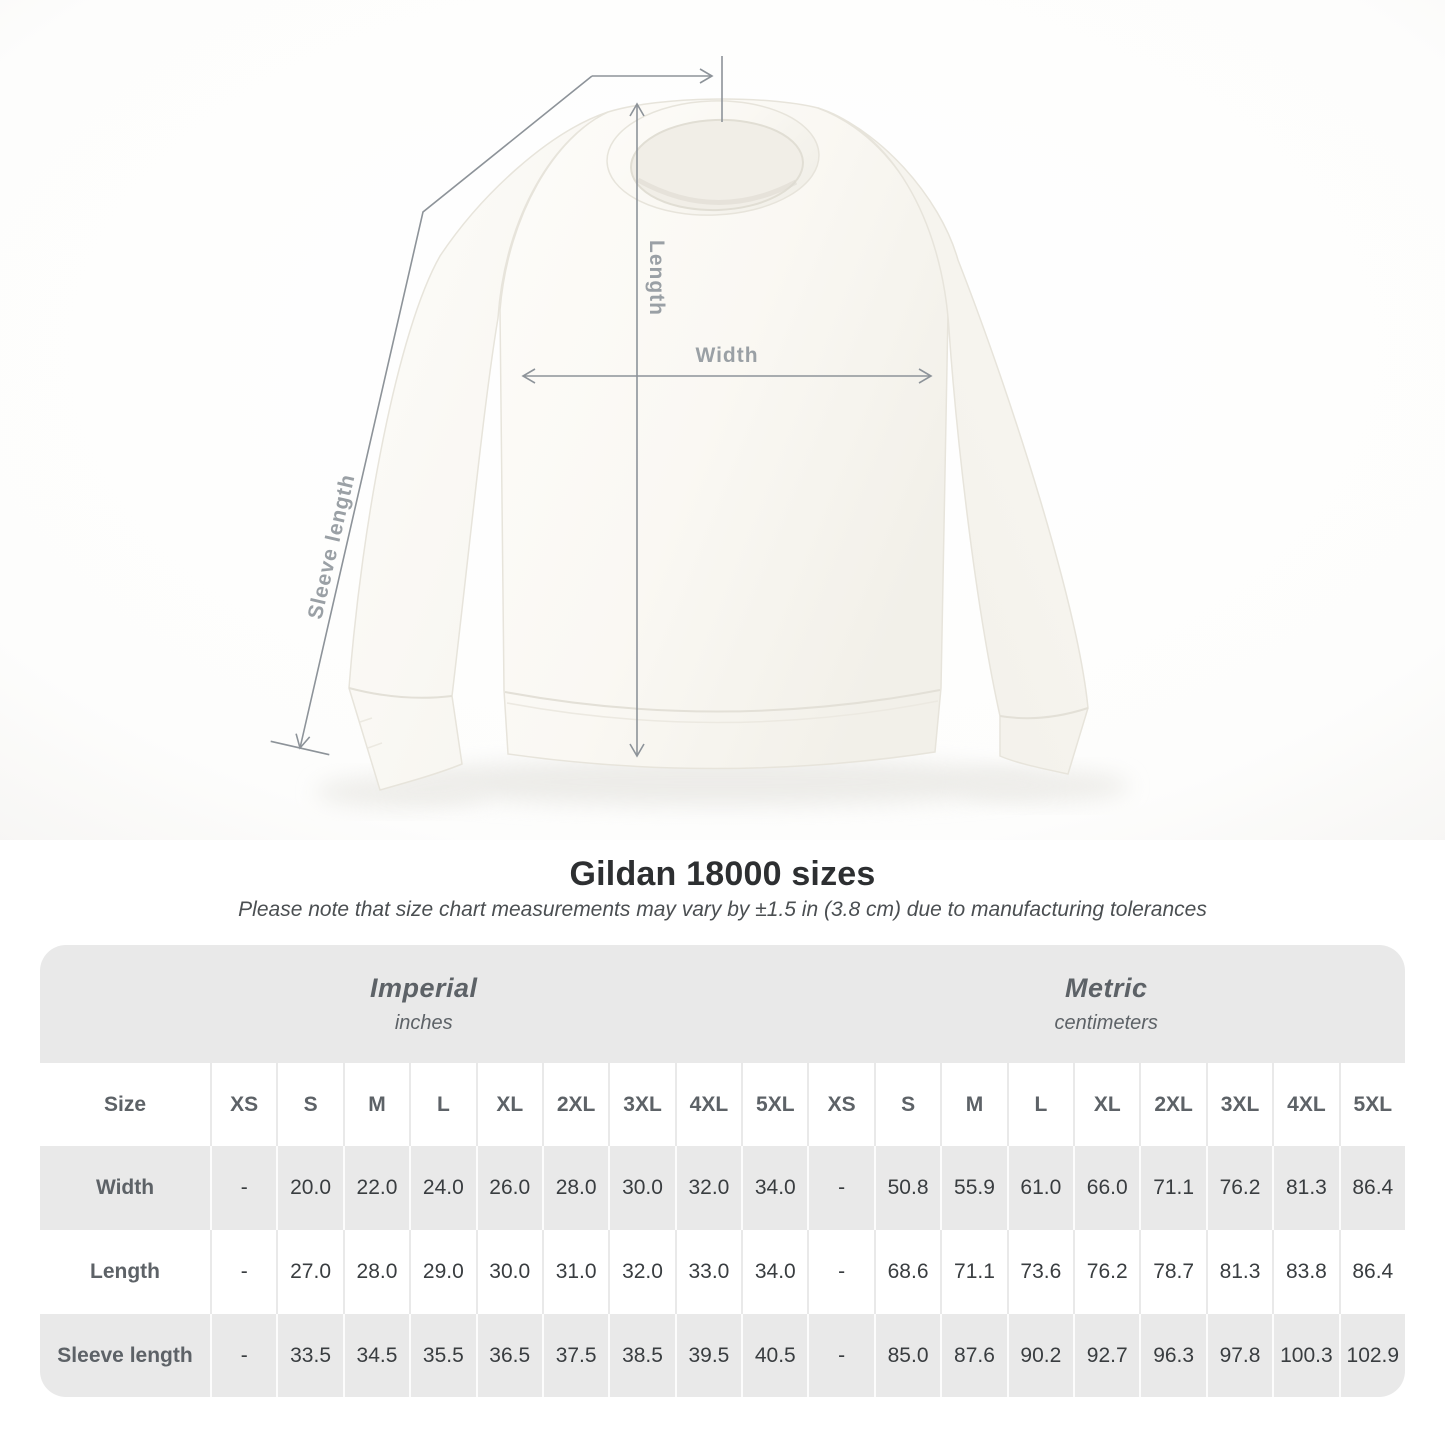  What do you see at coordinates (243, 1355) in the screenshot?
I see `cell-sleeve-length-imperial-xs: -` at bounding box center [243, 1355].